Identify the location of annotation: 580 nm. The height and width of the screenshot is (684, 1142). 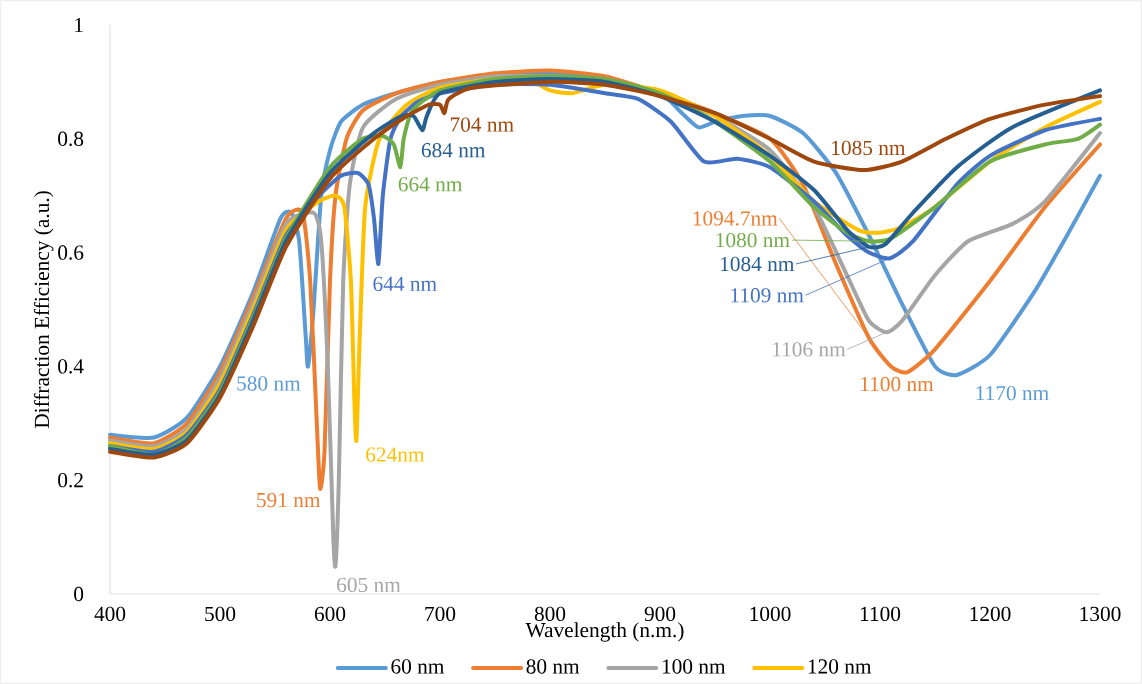
(269, 383).